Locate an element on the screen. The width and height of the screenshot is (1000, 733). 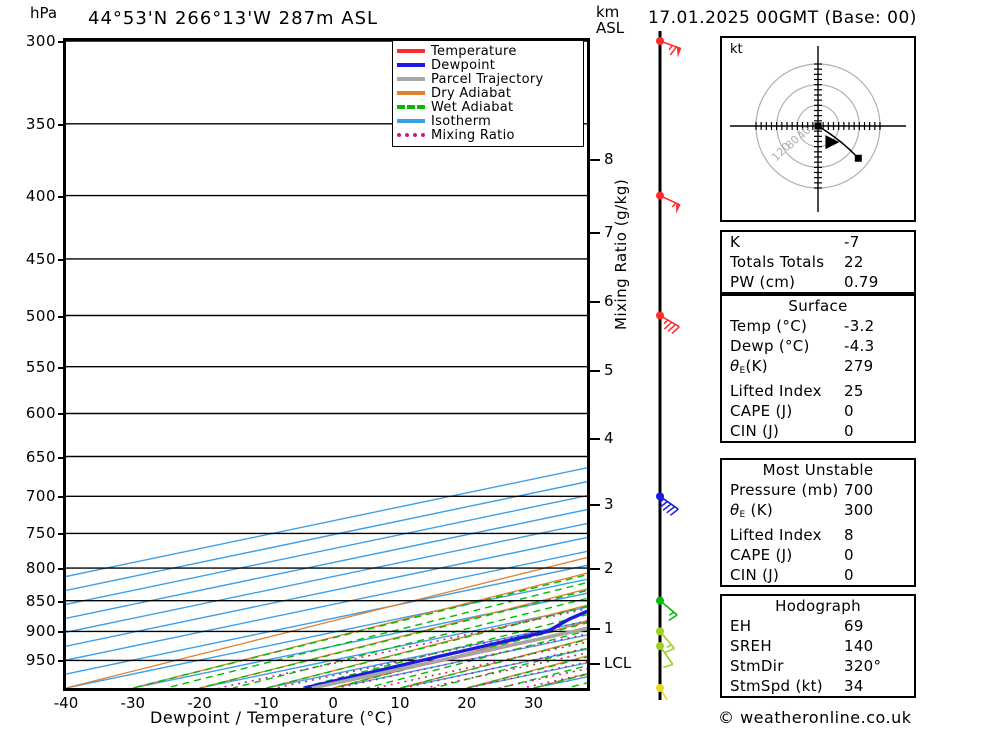
legend-label: Parcel Trajectory is located at coordinates (487, 79).